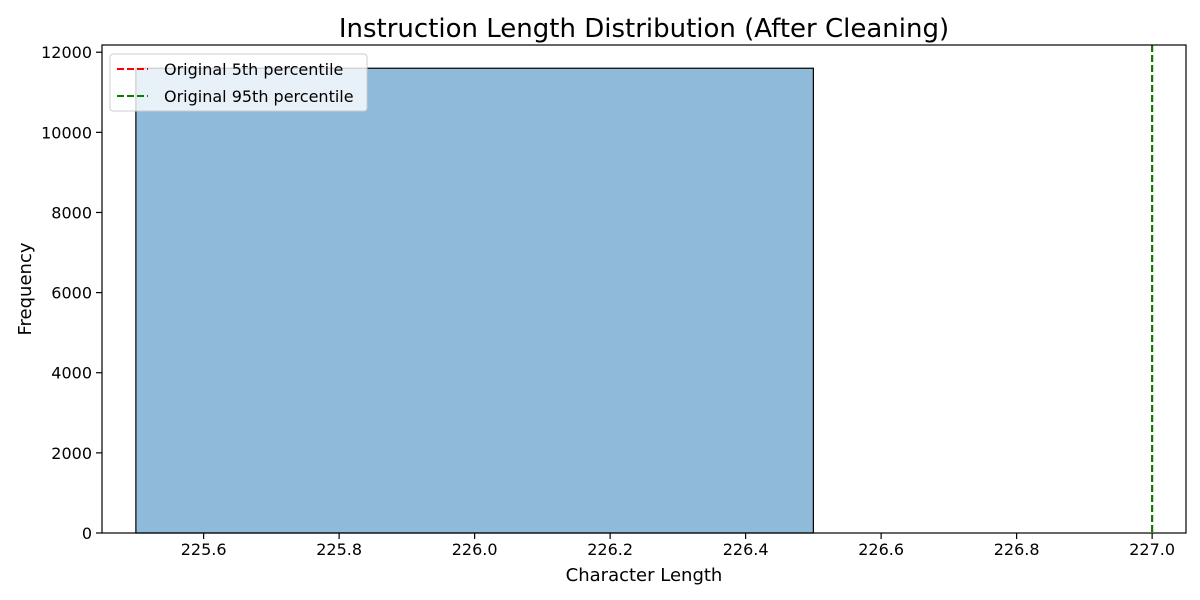 Image resolution: width=1200 pixels, height=600 pixels. I want to click on y-tick-label: 4000, so click(71, 373).